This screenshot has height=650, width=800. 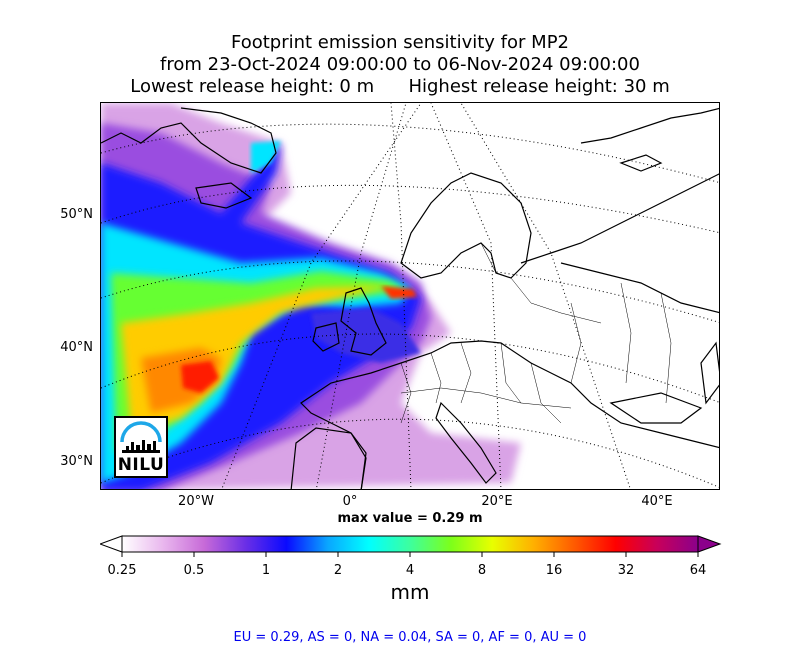 I want to click on nilu-logo: NILU, so click(x=141, y=447).